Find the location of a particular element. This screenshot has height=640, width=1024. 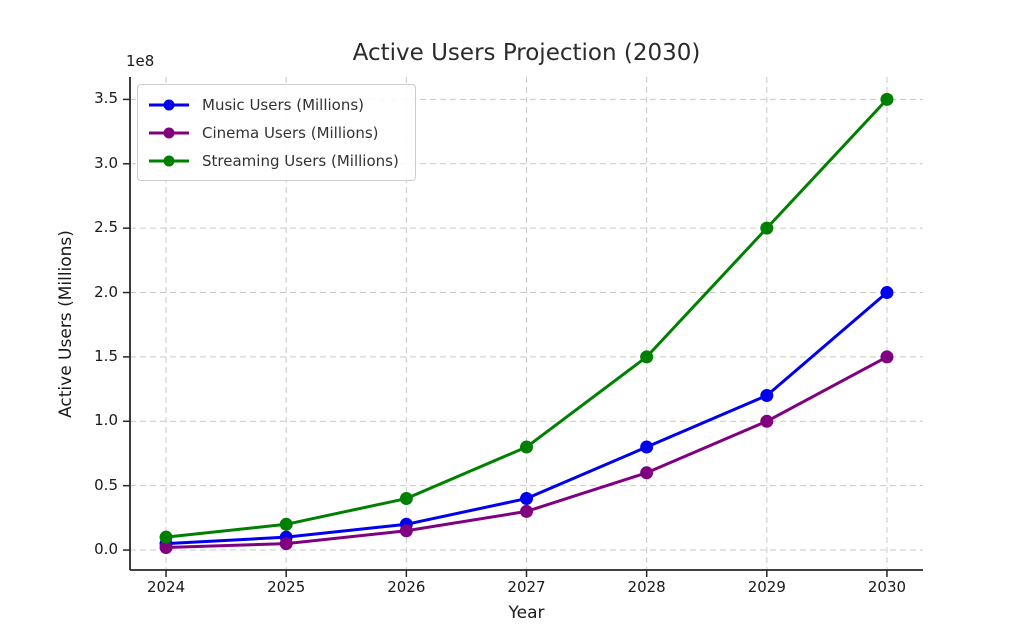

y-tick-label: 2.5 is located at coordinates (106, 227).